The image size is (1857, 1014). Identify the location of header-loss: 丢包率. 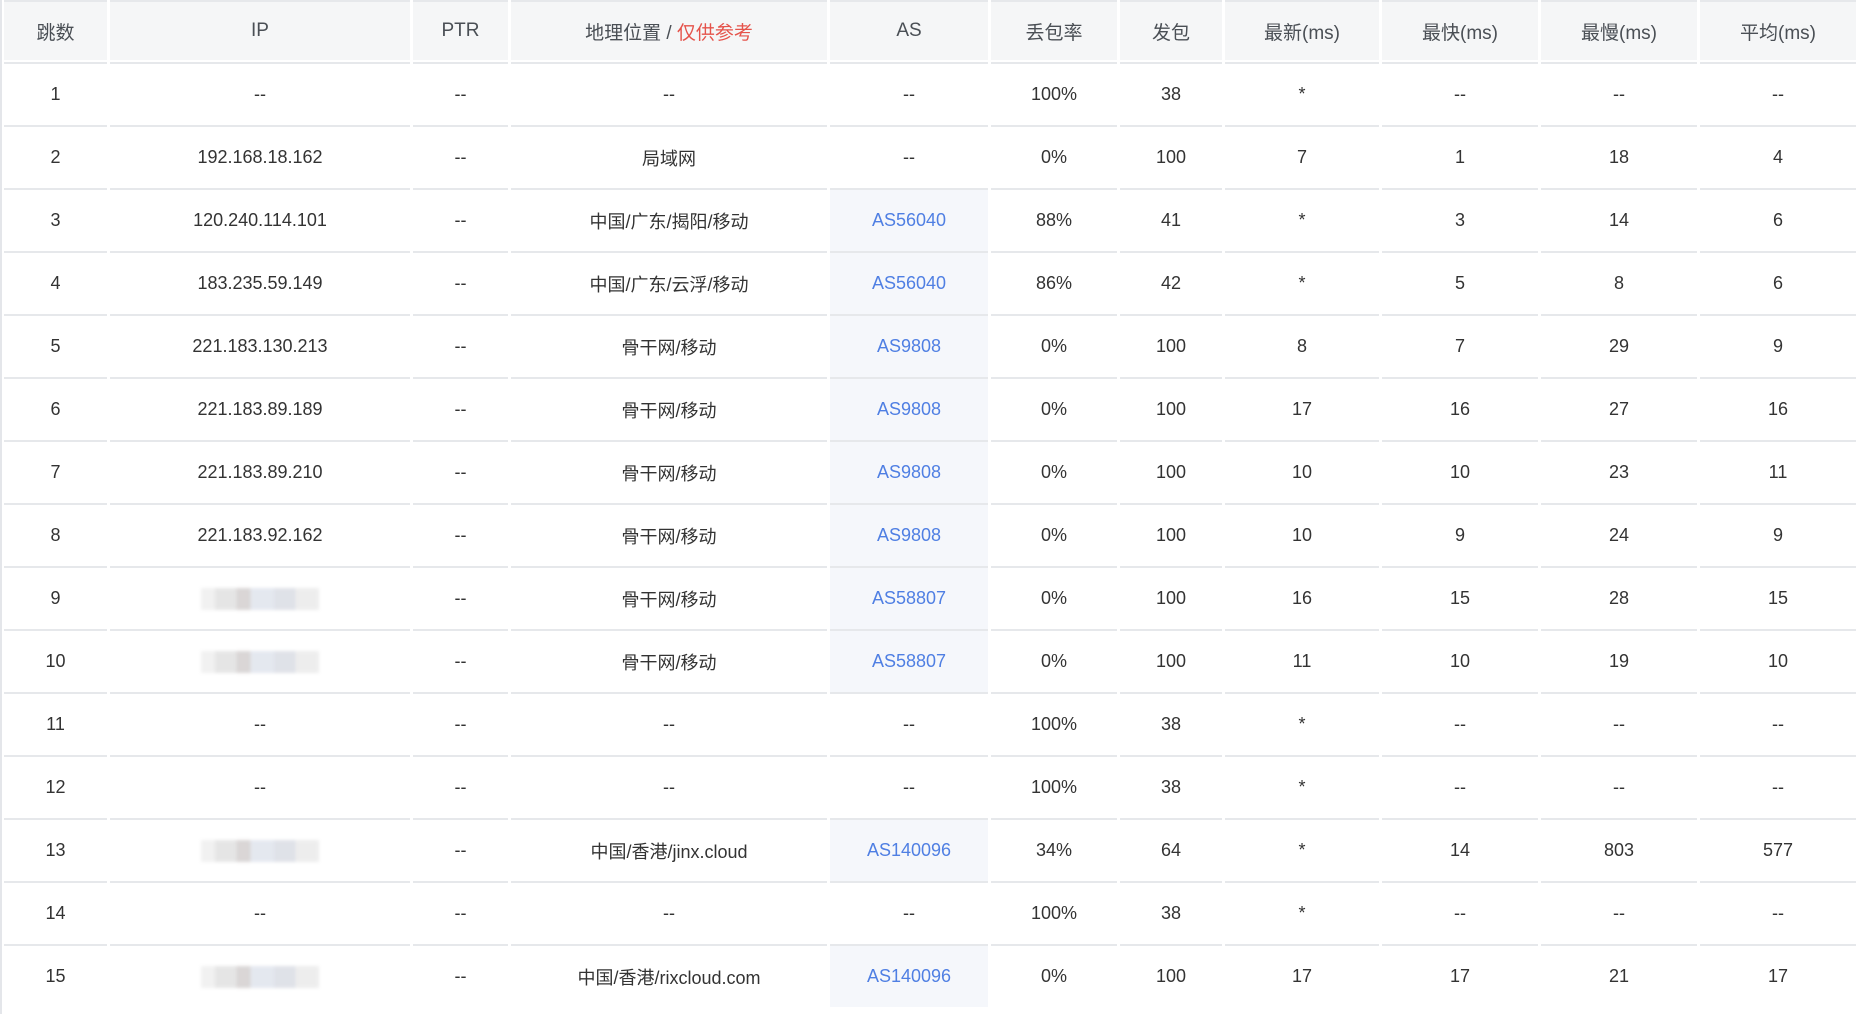
(1054, 31).